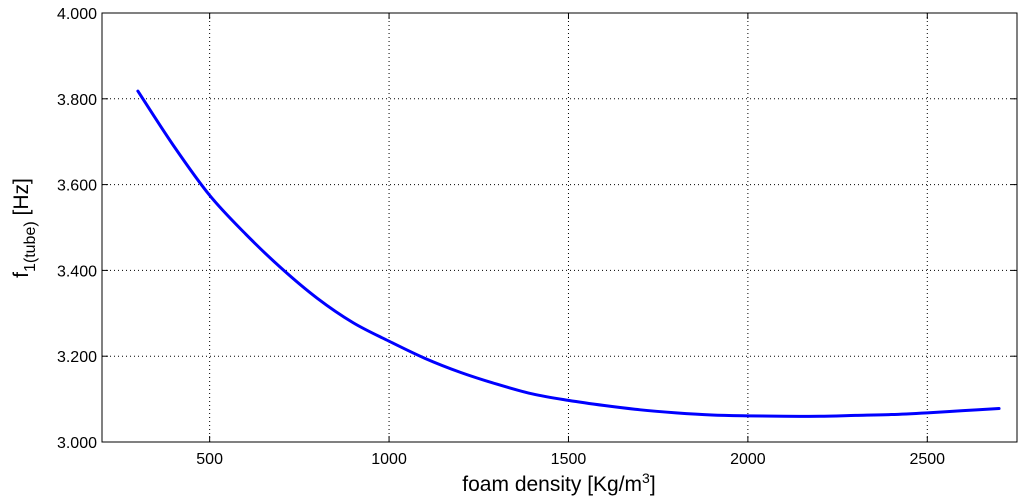  Describe the element at coordinates (77, 229) in the screenshot. I see `y-tick-labels: 3.000 3.200 3.400 3.600 3.800 4.000` at that location.